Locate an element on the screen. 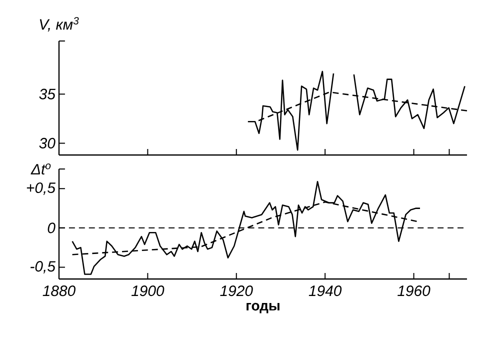 This screenshot has height=358, width=500. x-tick-label: 1880 is located at coordinates (59, 291).